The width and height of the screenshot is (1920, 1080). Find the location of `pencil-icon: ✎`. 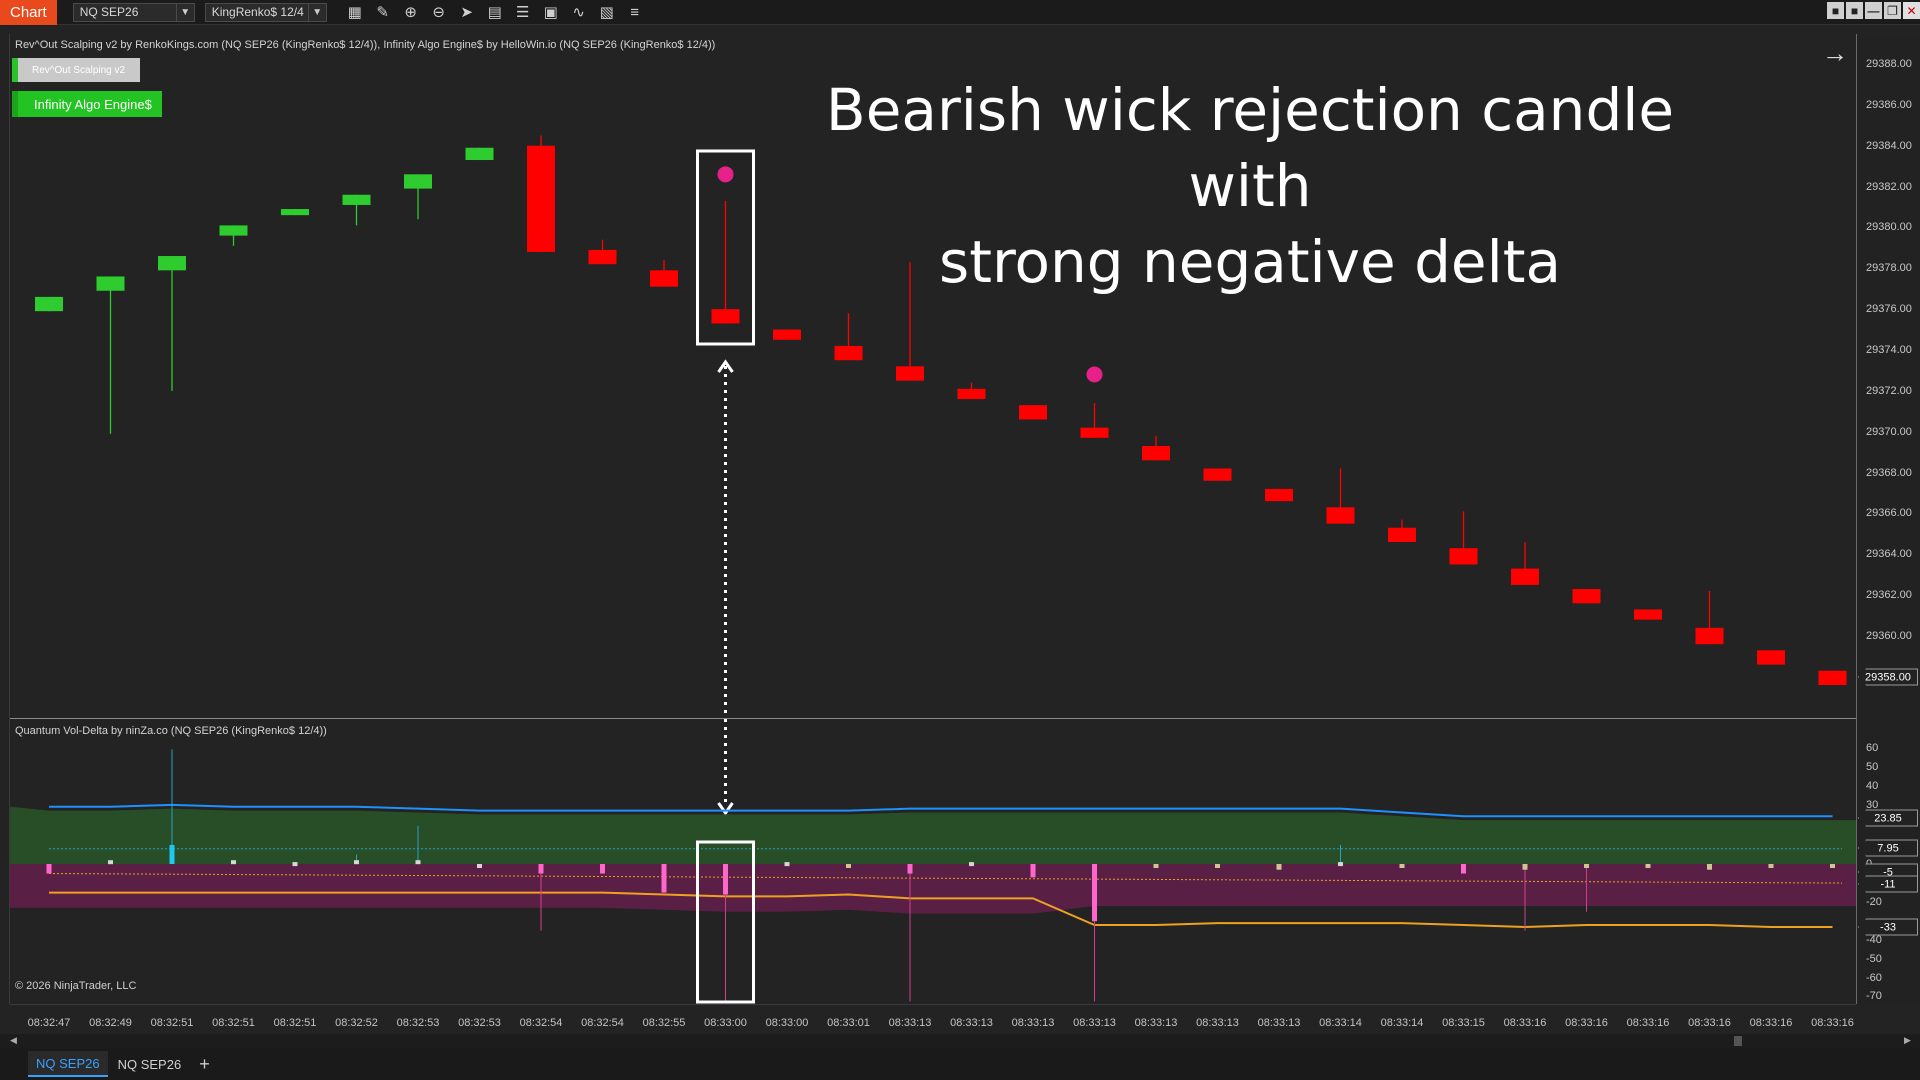

pencil-icon: ✎ is located at coordinates (382, 12).